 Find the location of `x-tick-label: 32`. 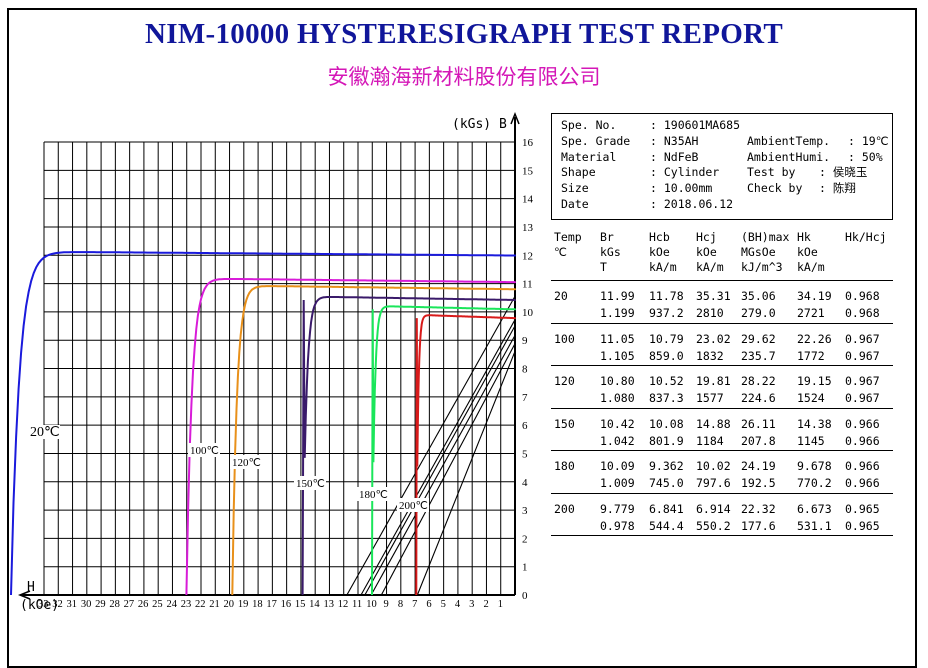

x-tick-label: 32 is located at coordinates (57, 604).